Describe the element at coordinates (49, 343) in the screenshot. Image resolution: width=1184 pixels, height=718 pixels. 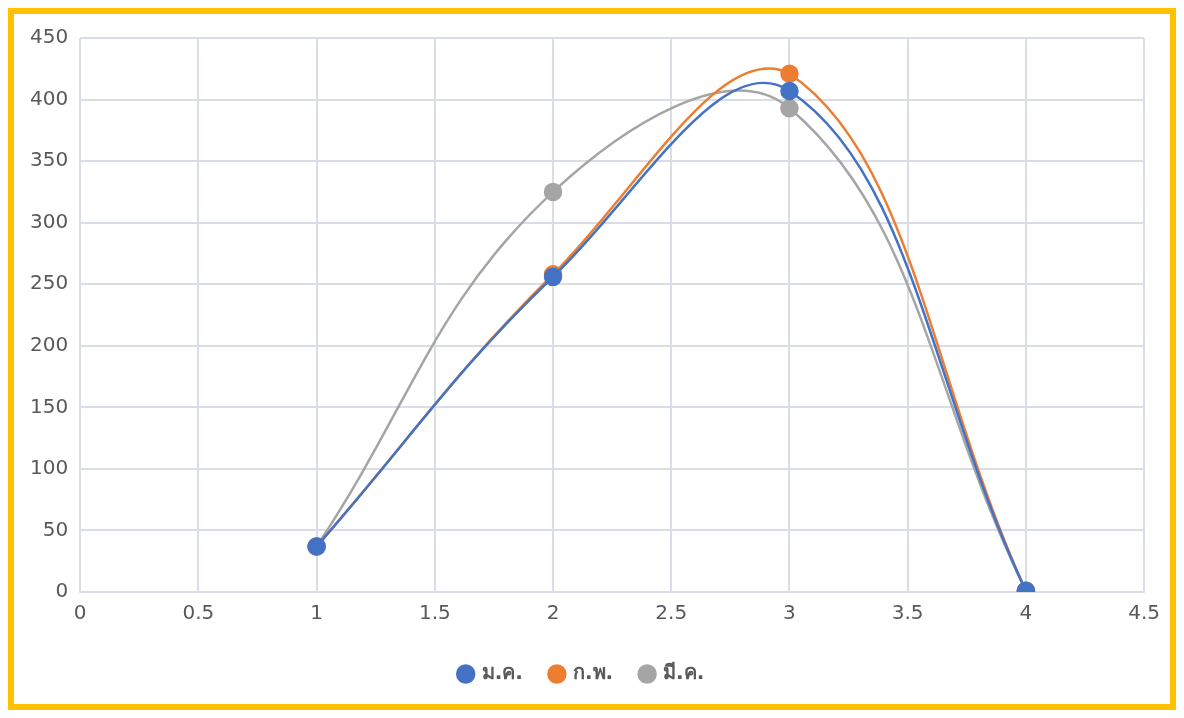
I see `y-tick-label: 200` at that location.